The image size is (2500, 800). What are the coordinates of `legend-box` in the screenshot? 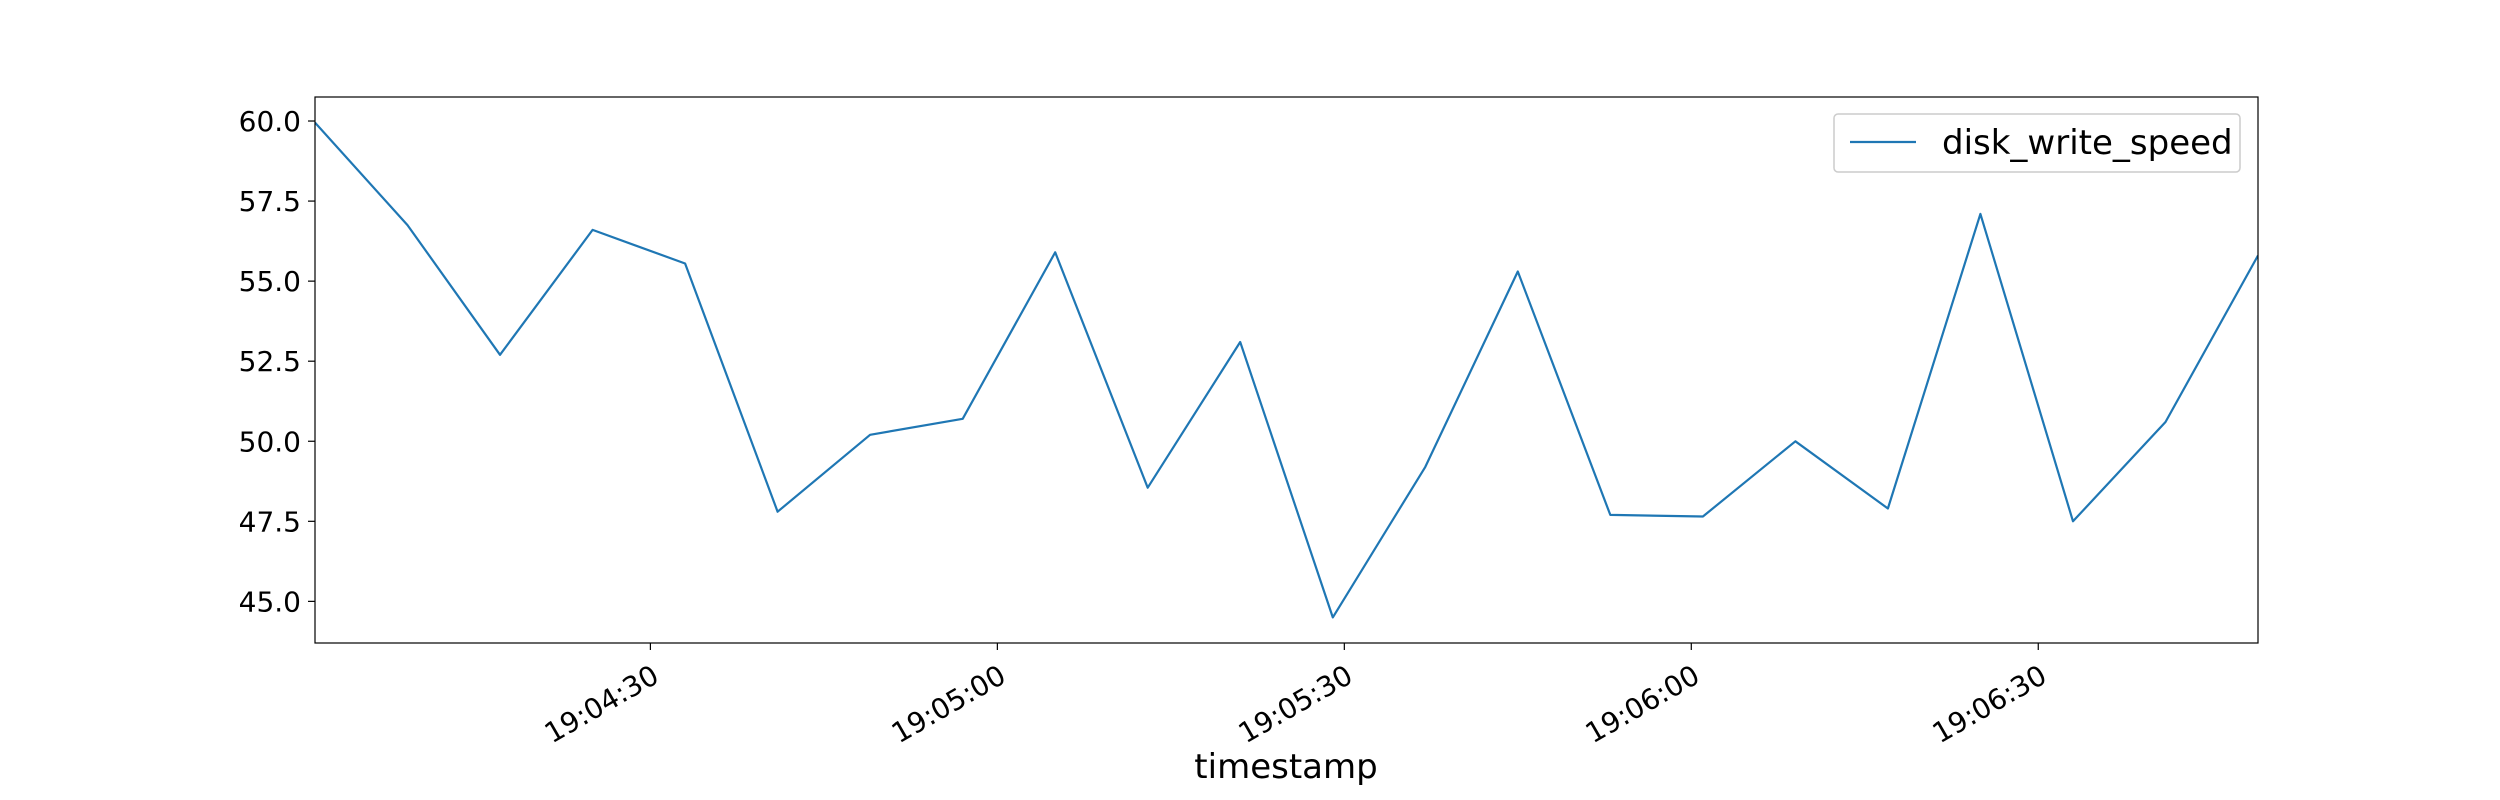 It's located at (2037, 143).